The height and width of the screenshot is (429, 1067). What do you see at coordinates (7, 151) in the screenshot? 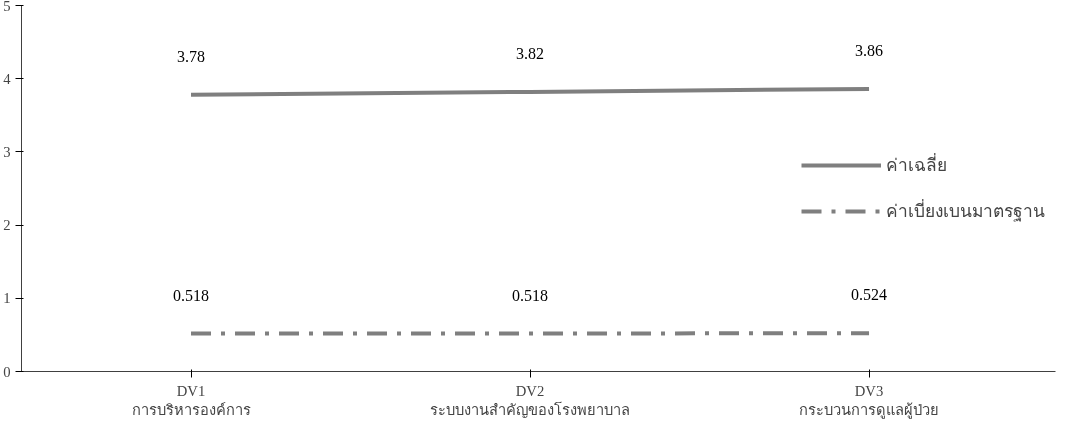
I see `y-tick-label: 3` at bounding box center [7, 151].